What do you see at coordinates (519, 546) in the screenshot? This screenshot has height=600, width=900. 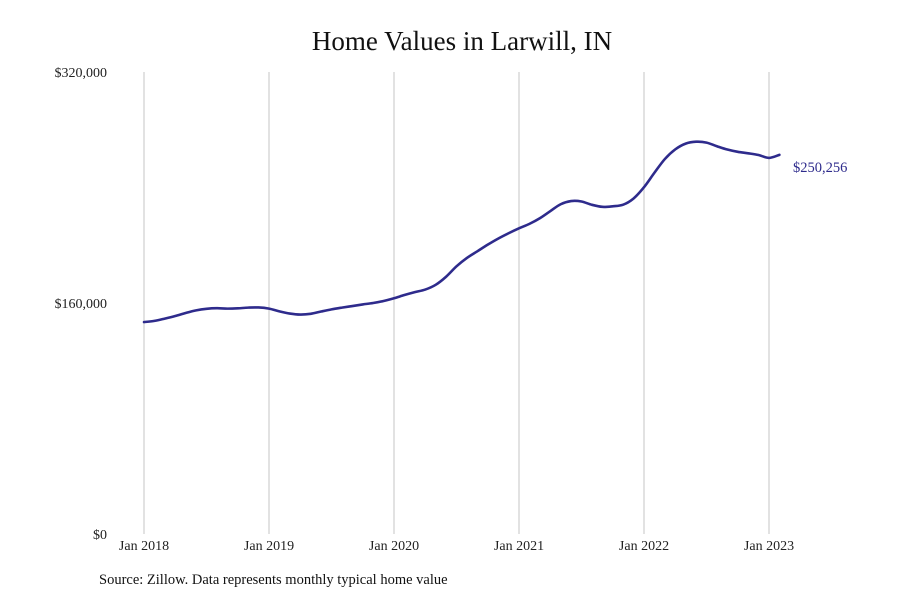 I see `x-tick-label: Jan 2021` at bounding box center [519, 546].